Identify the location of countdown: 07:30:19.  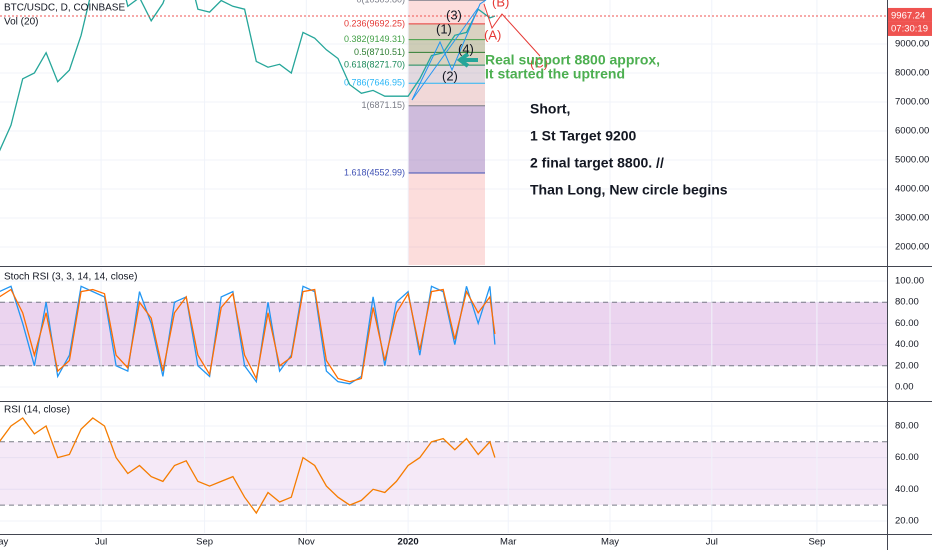
(909, 28).